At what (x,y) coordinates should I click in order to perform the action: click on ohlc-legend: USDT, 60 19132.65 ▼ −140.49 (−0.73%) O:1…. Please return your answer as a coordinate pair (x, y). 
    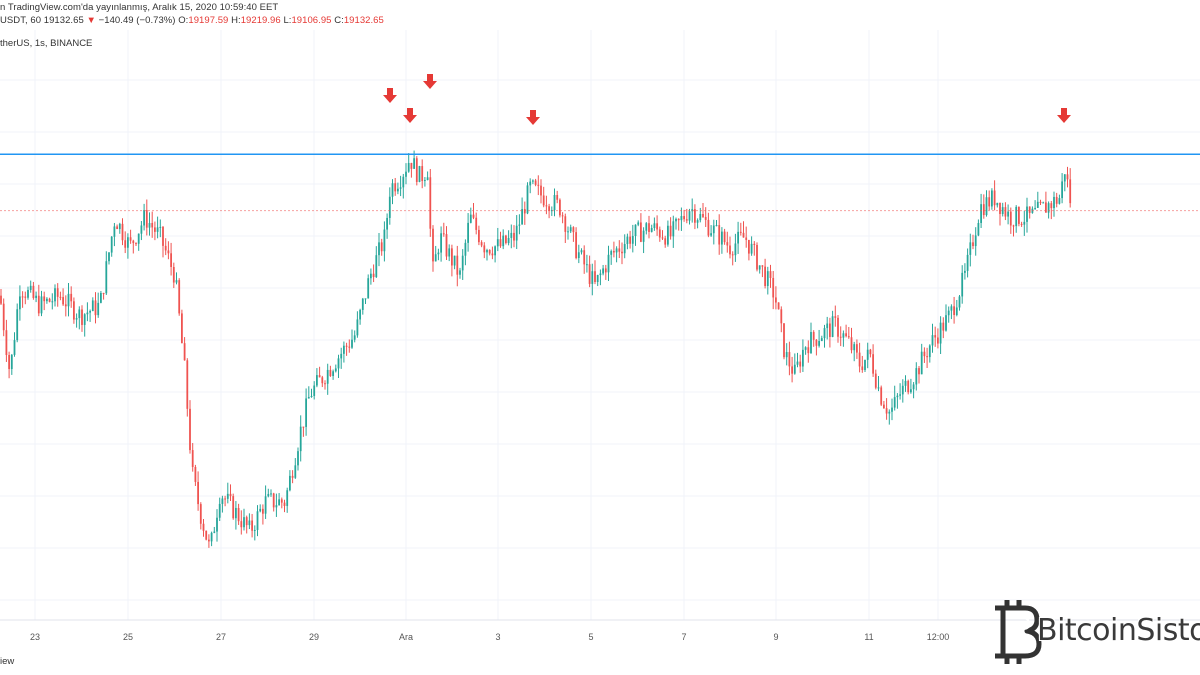
    Looking at the image, I should click on (192, 20).